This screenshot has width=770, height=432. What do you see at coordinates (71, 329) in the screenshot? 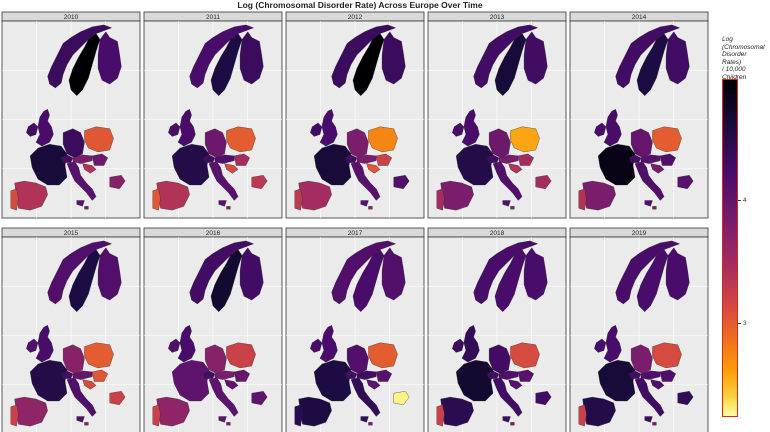
I see `facet-panel-2015: 2015` at bounding box center [71, 329].